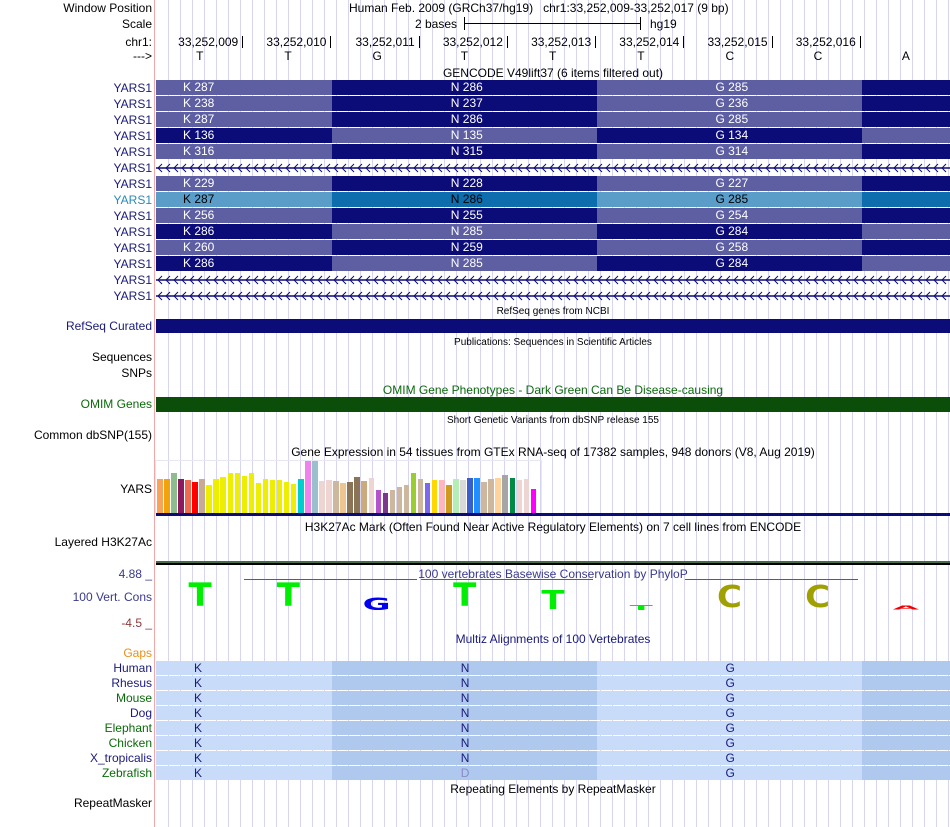  Describe the element at coordinates (553, 404) in the screenshot. I see `omim-gene-bar` at that location.